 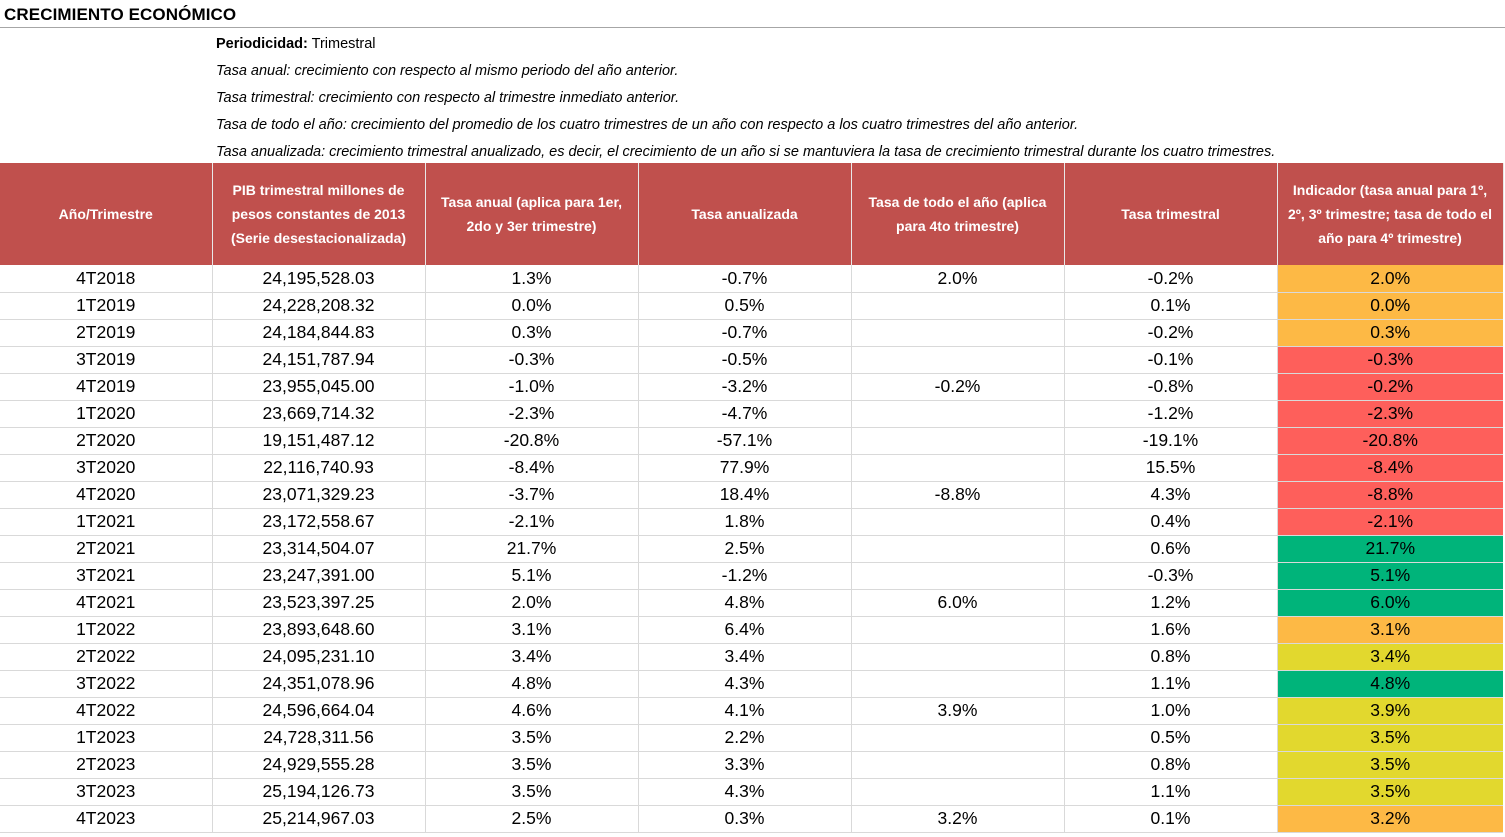 I want to click on cell-period: 2T2019, so click(x=106, y=333).